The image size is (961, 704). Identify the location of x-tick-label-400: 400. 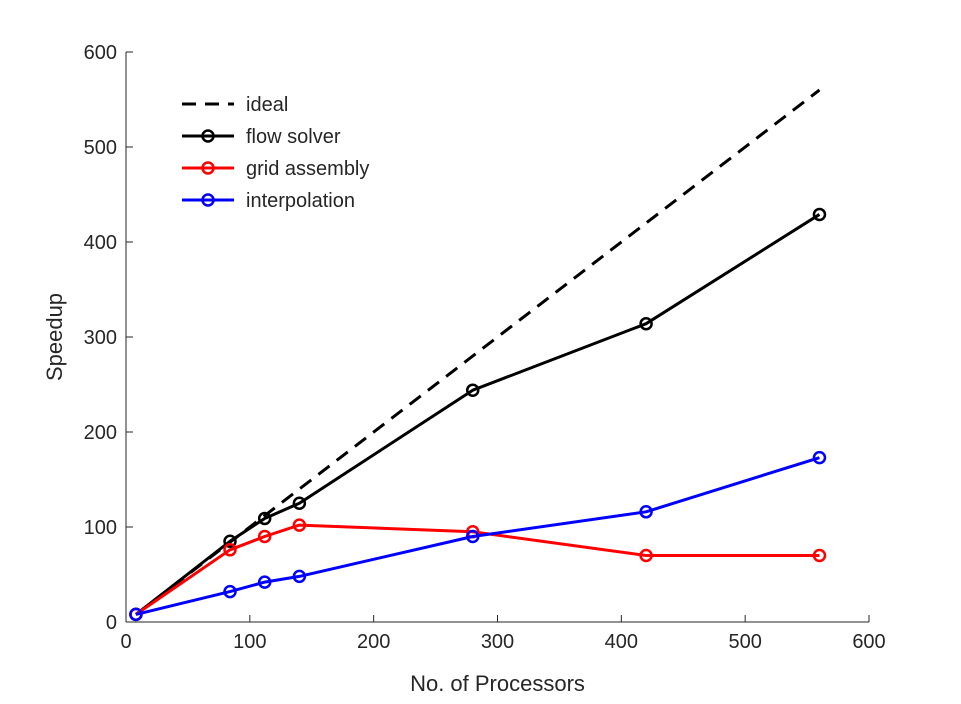
(621, 642).